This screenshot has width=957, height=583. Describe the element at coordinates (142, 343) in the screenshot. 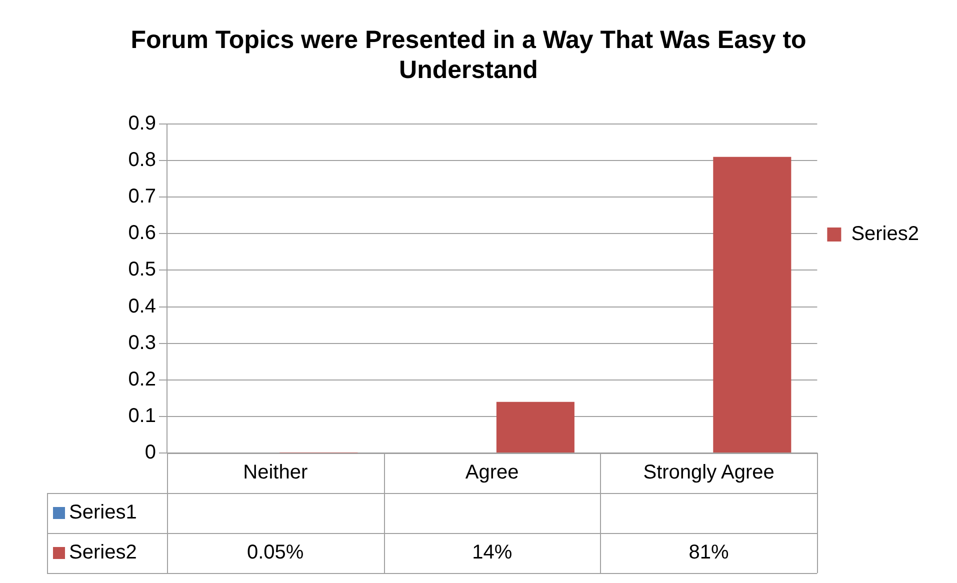

I see `y-tick-label: 0.3` at that location.